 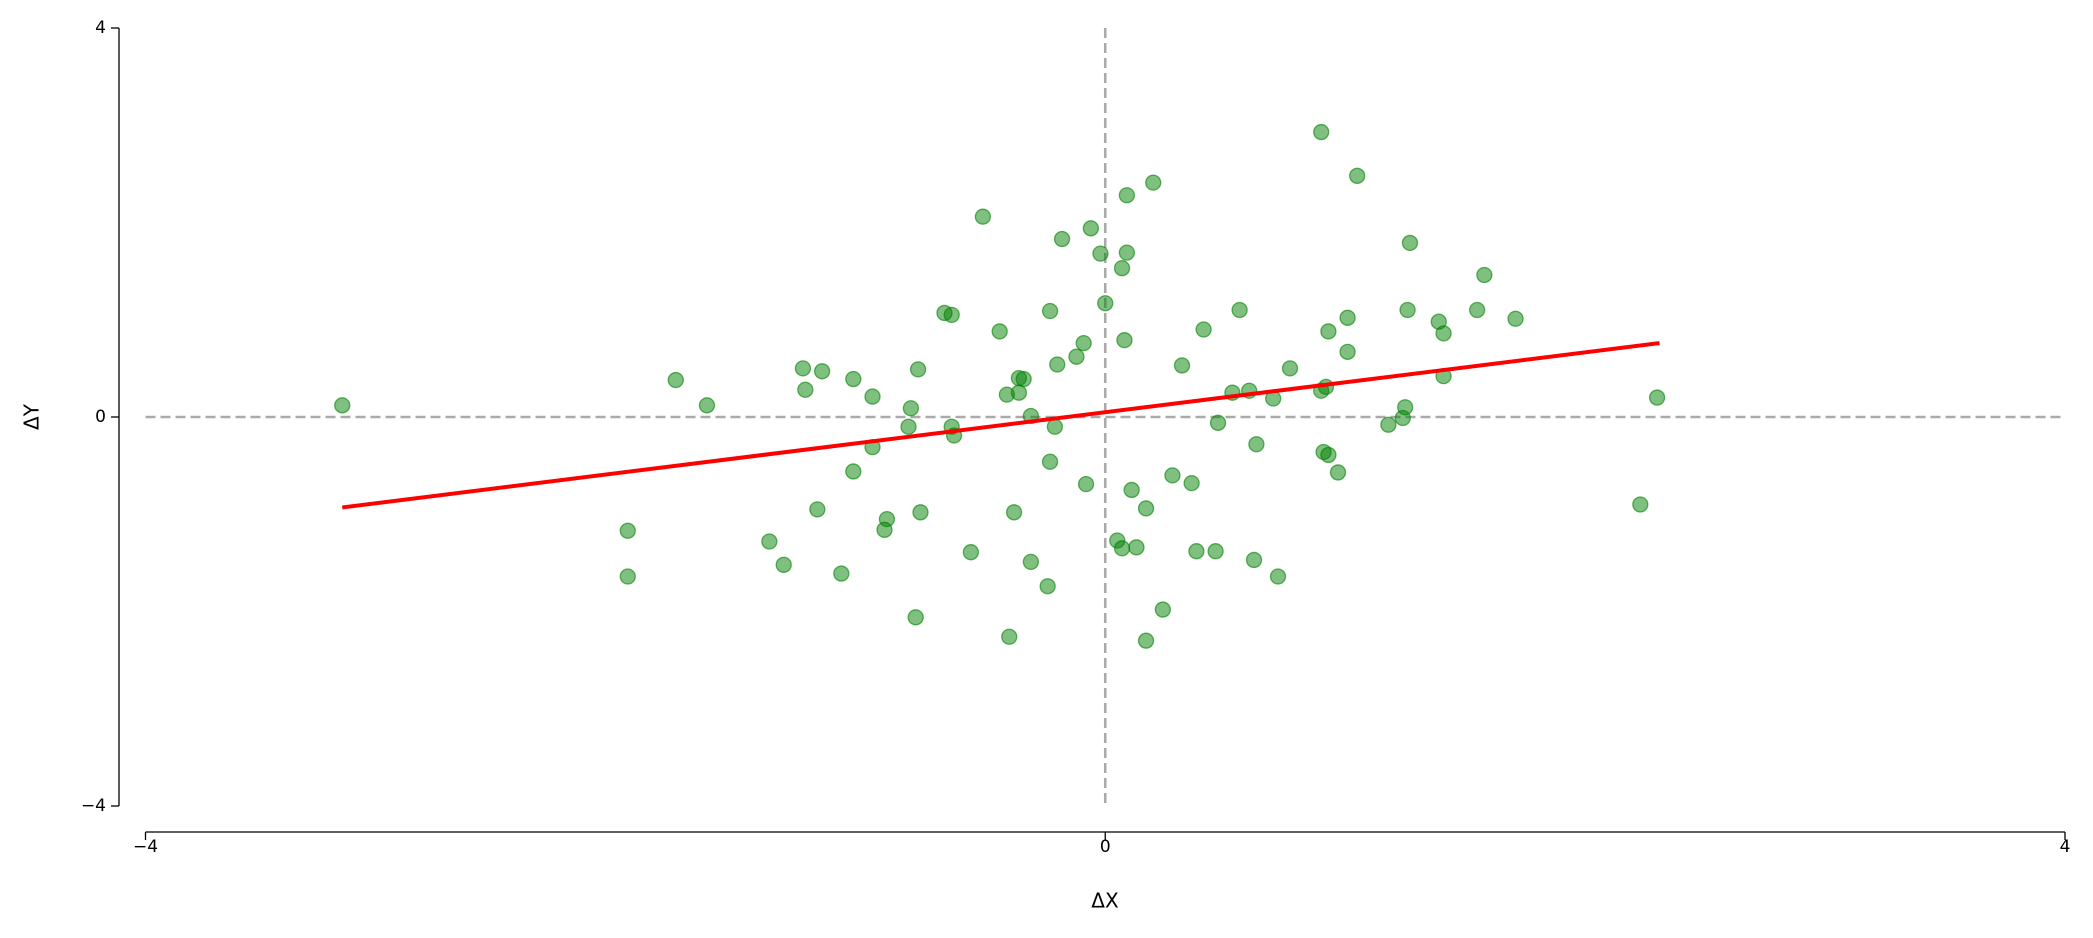 What do you see at coordinates (1105, 901) in the screenshot?
I see `x-axis-label: ΔX` at bounding box center [1105, 901].